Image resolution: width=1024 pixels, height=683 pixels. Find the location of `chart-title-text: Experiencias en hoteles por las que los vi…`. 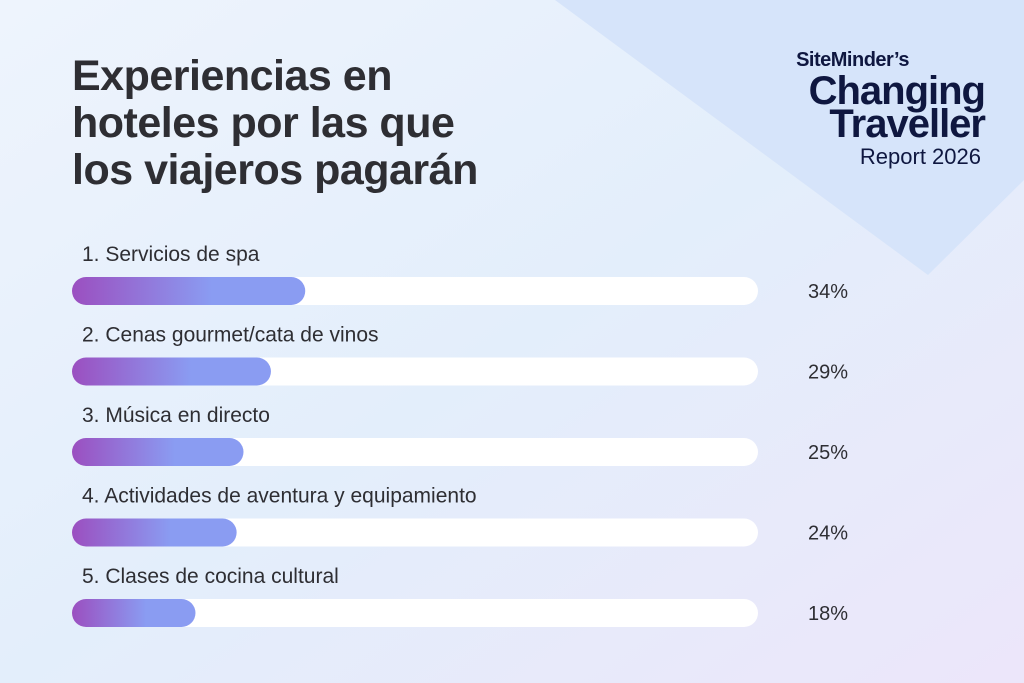

chart-title-text: Experiencias en hoteles por las que los vi… is located at coordinates (275, 123).